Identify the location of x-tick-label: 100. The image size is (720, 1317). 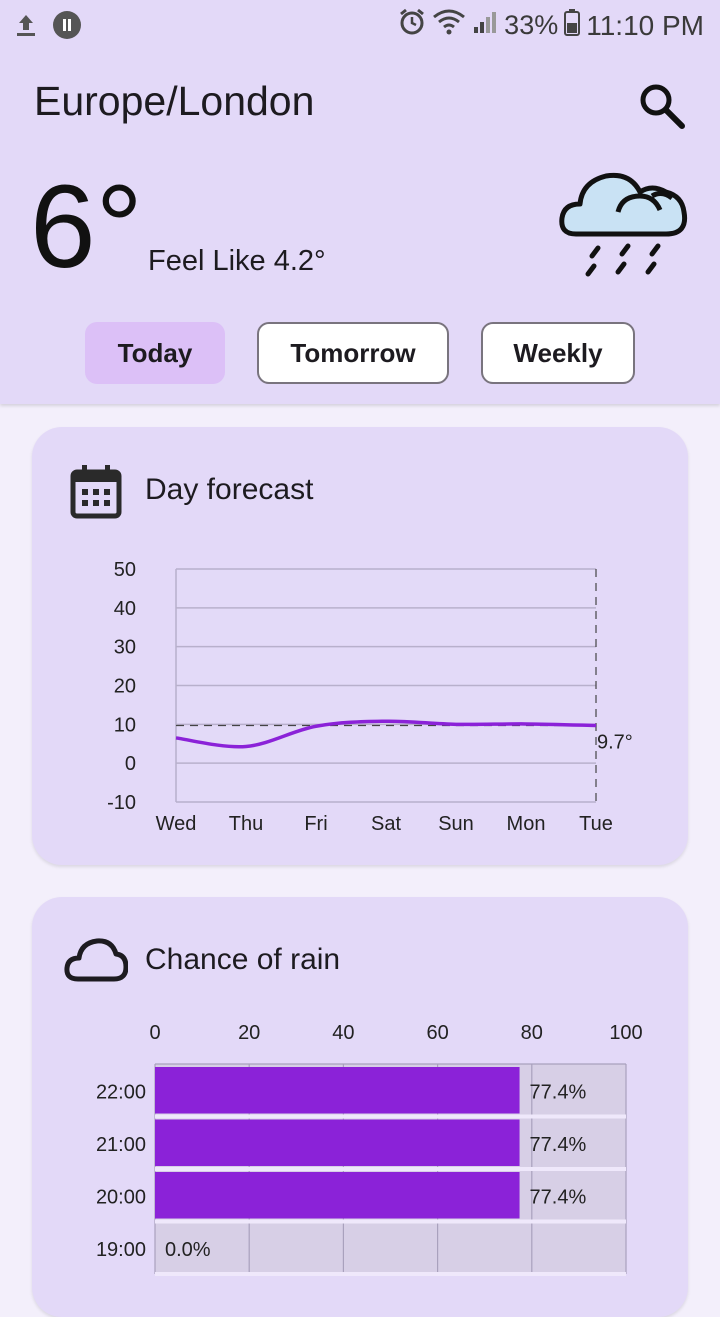
(625, 1033).